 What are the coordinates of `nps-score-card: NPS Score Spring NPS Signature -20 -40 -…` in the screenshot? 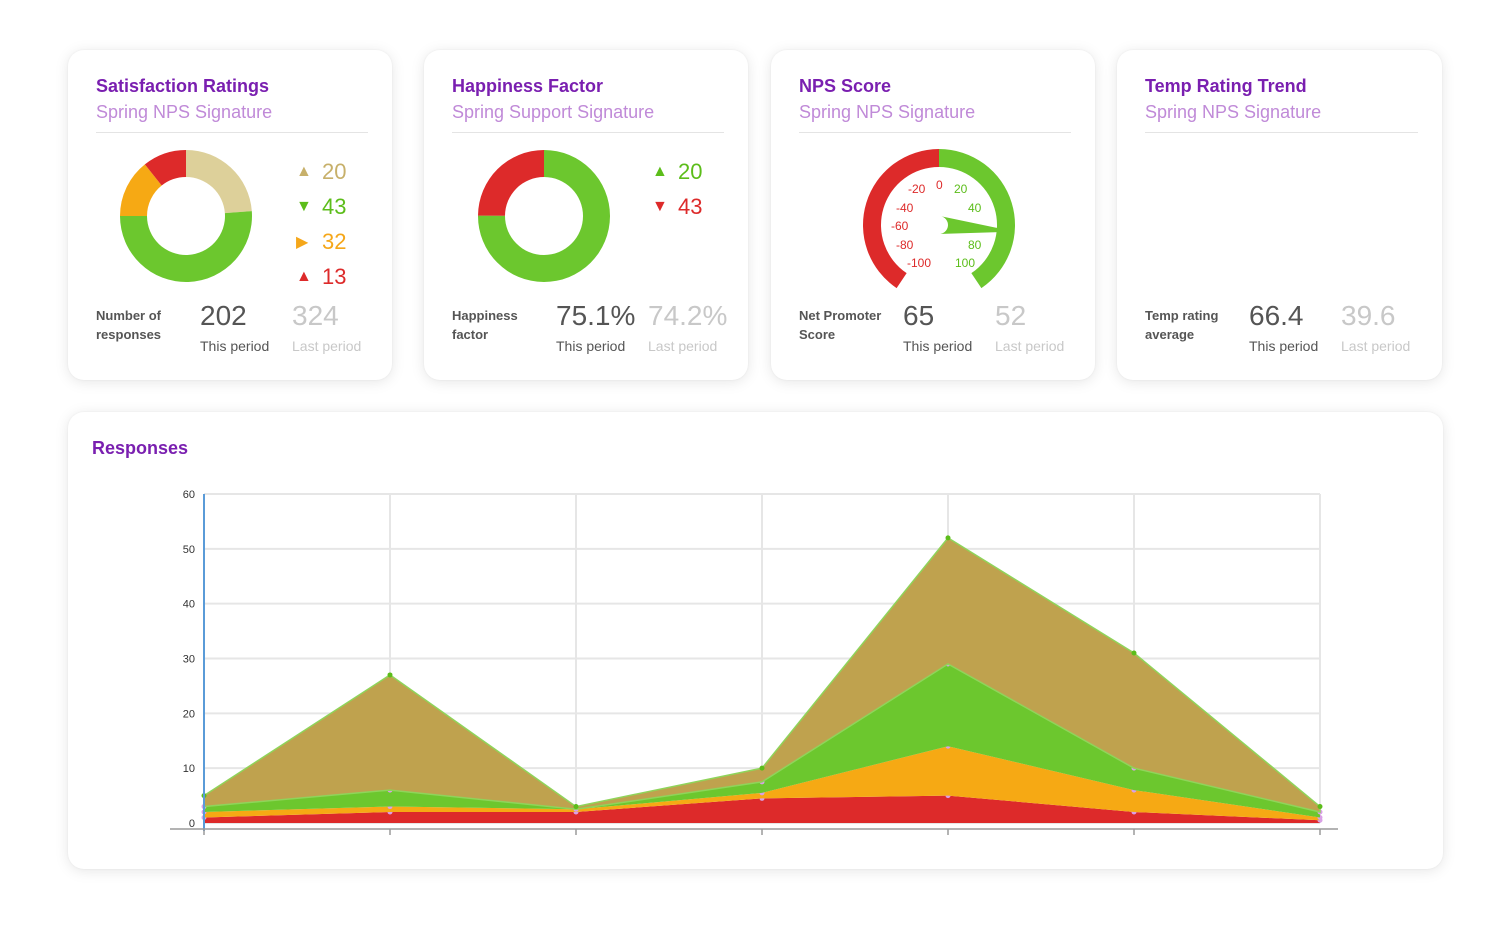 It's located at (933, 215).